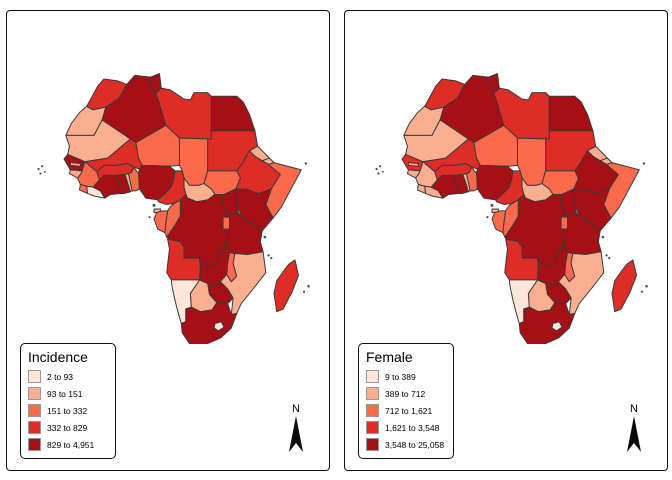  I want to click on legend-label: 332 to 829, so click(67, 427).